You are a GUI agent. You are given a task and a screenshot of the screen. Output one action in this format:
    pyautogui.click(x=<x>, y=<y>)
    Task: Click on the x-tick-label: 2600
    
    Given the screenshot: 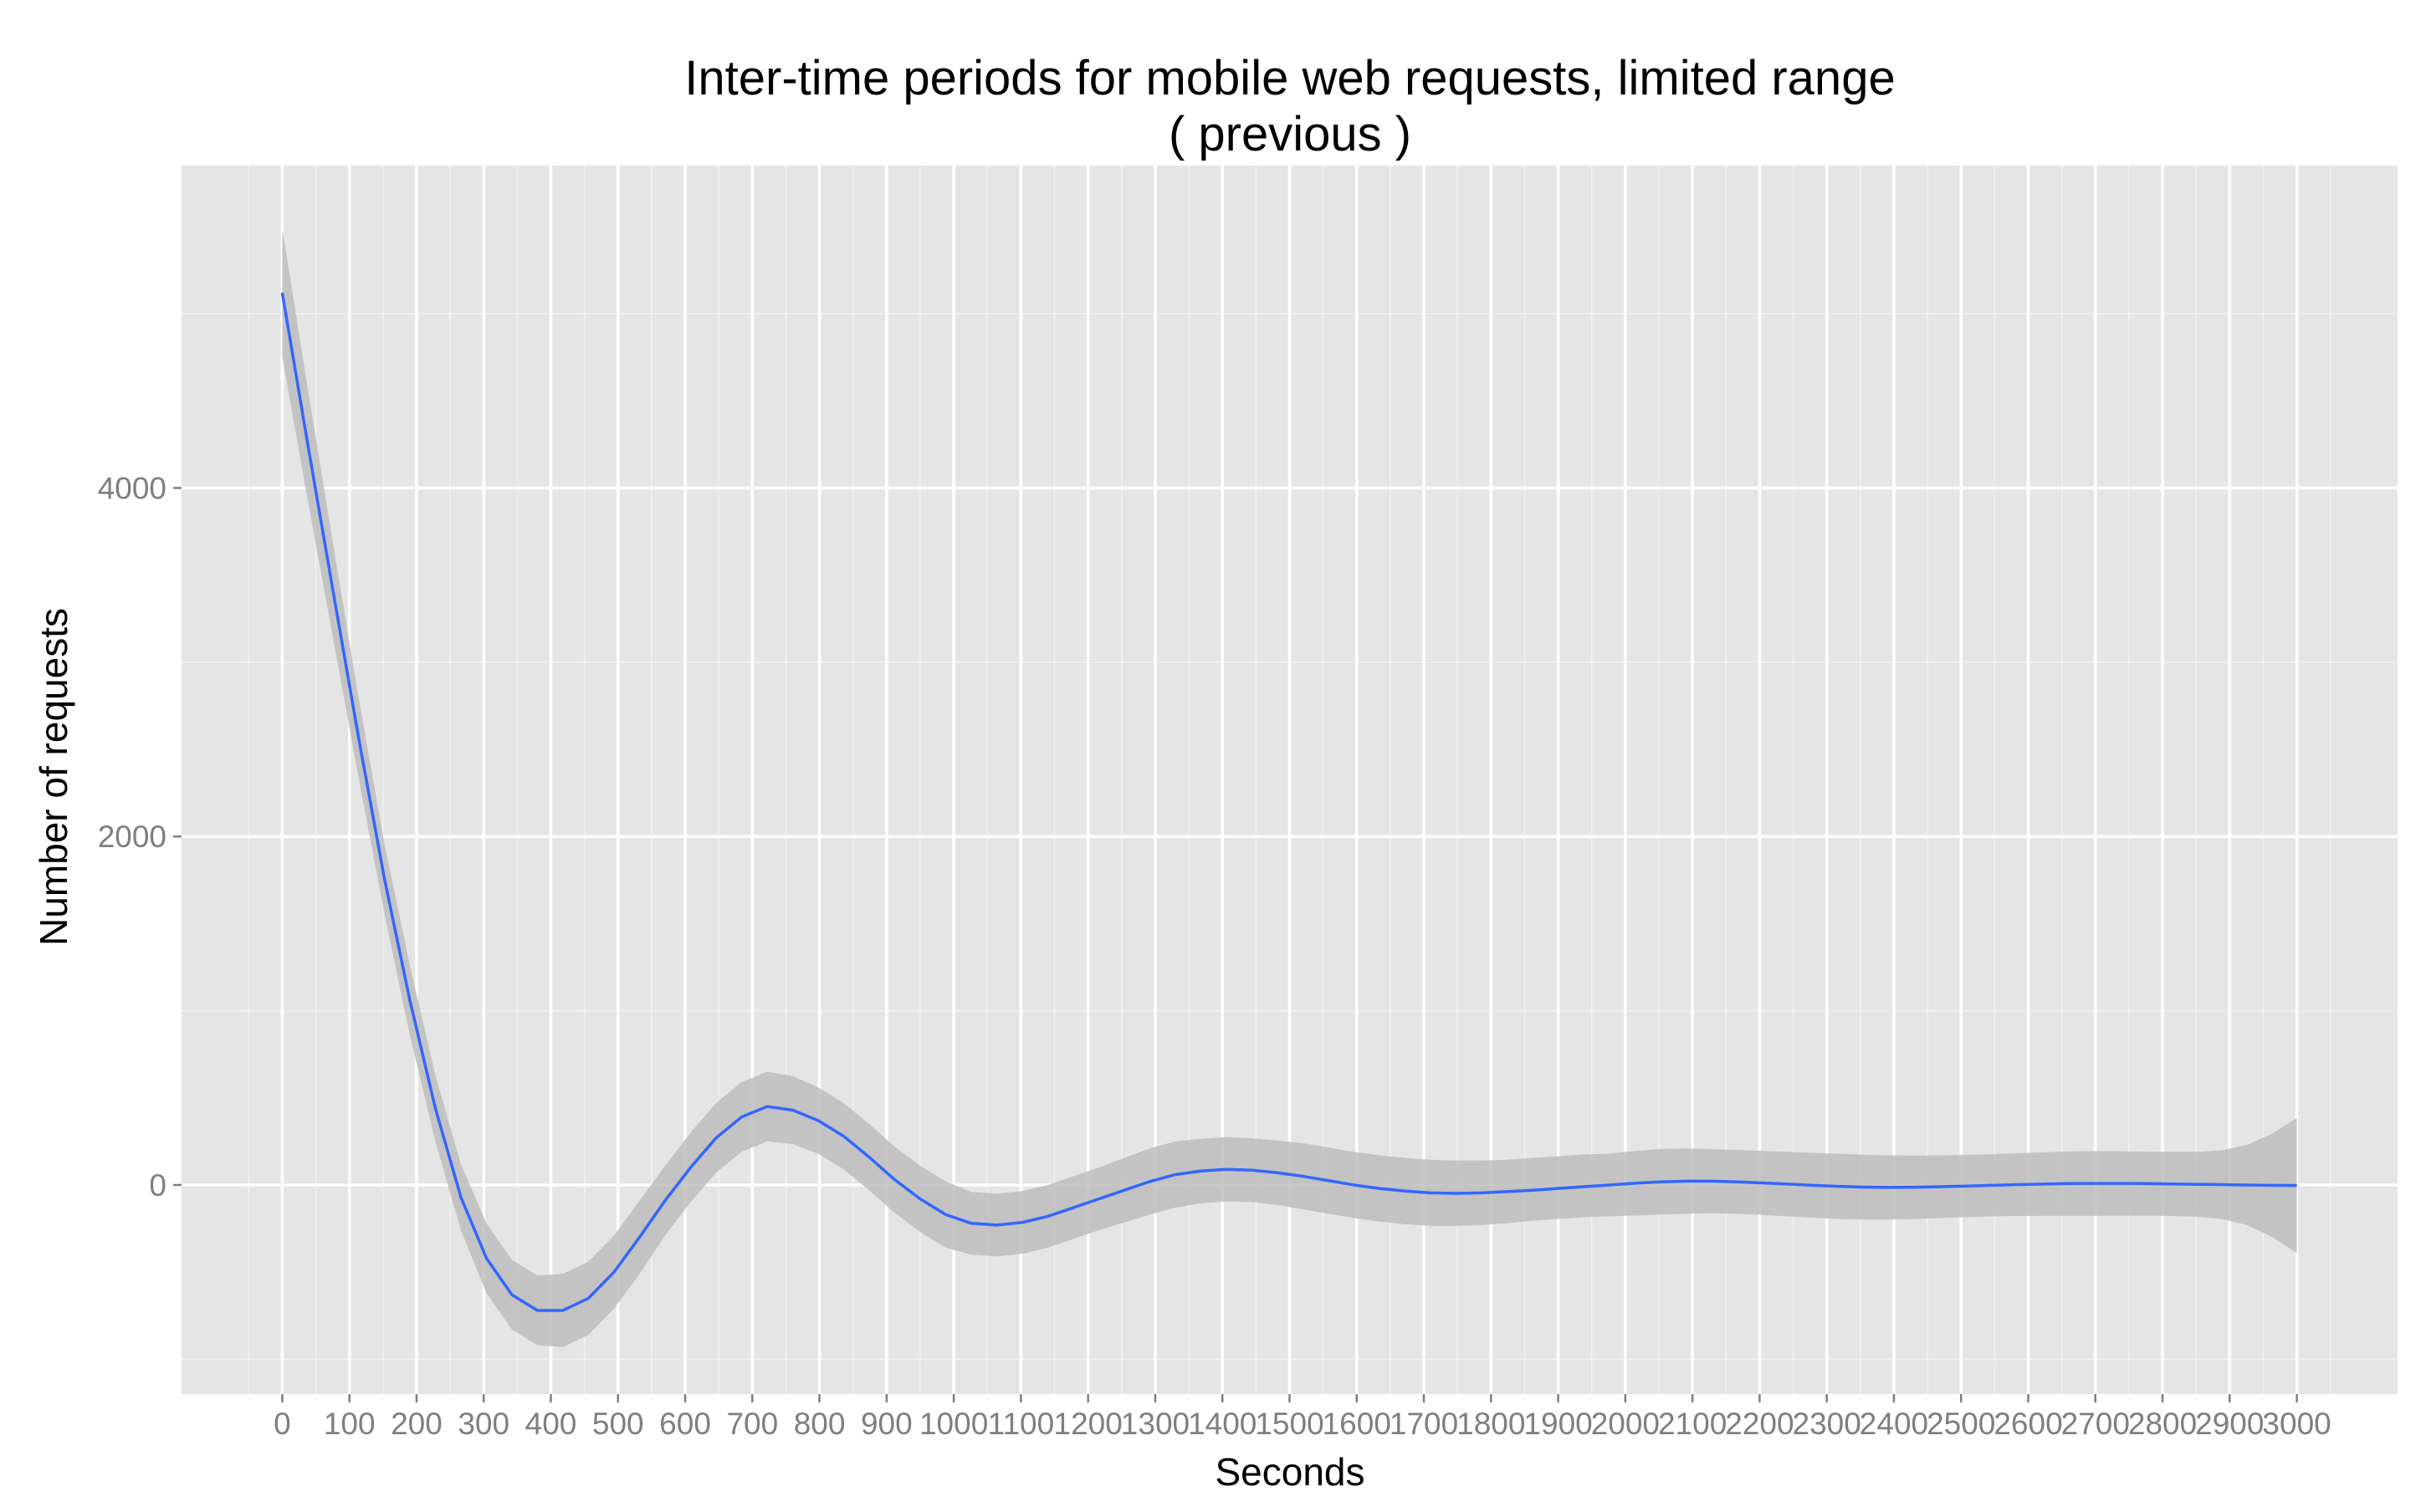 What is the action you would take?
    pyautogui.click(x=2028, y=1424)
    